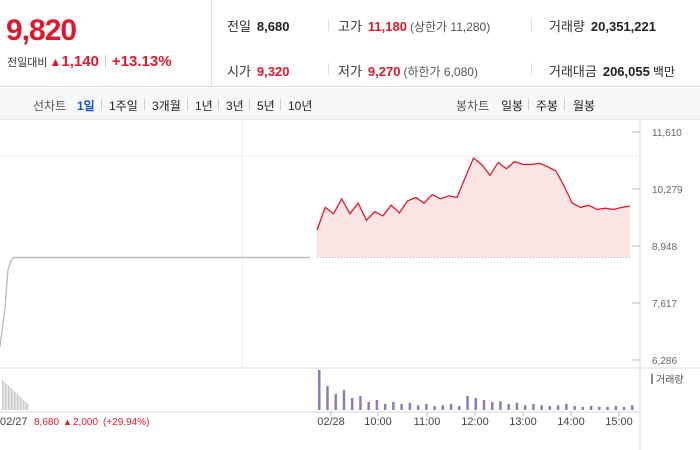 The width and height of the screenshot is (700, 450). I want to click on change-value: 1,140, so click(80, 61).